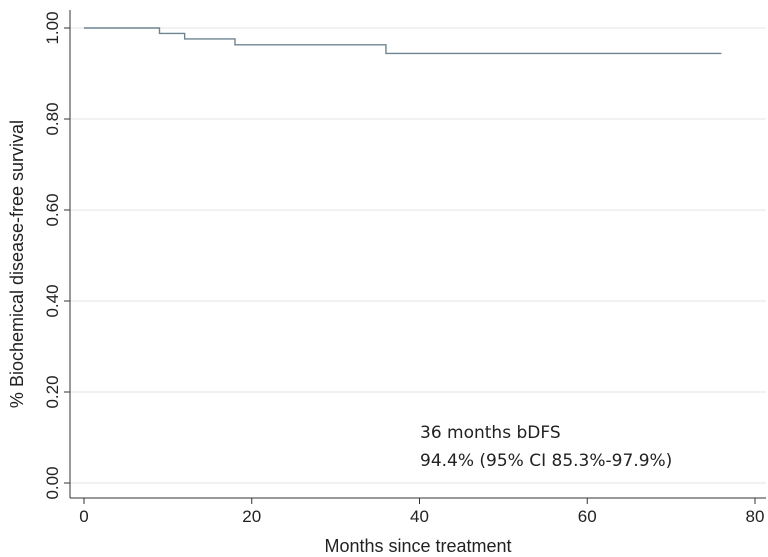 The height and width of the screenshot is (557, 768). Describe the element at coordinates (83, 516) in the screenshot. I see `x-tick-label: 0` at that location.